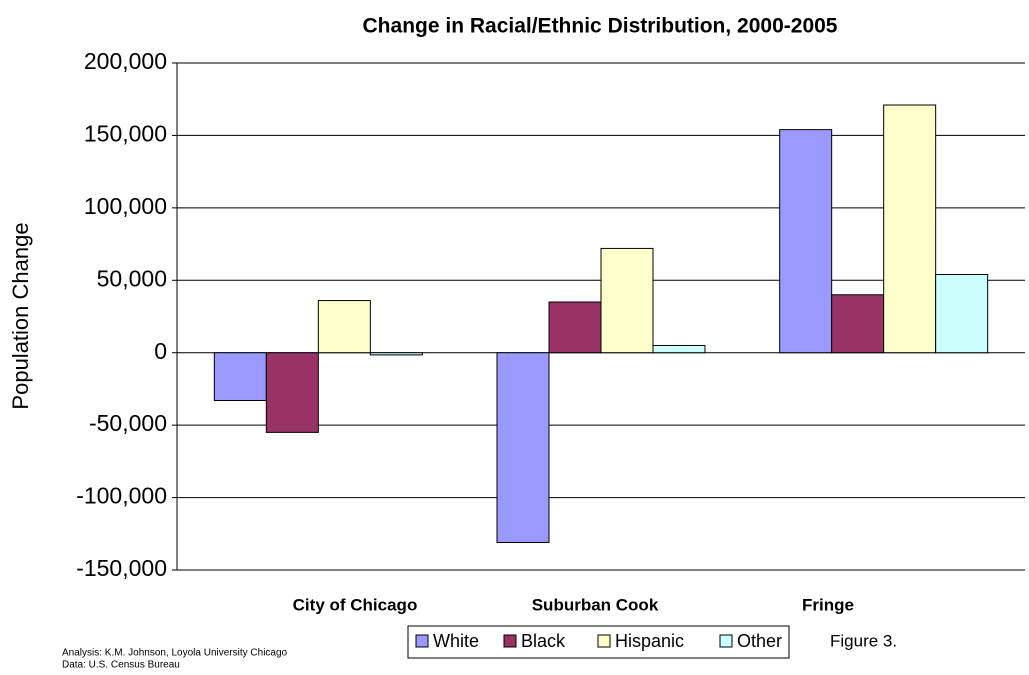 The image size is (1029, 675). Describe the element at coordinates (863, 640) in the screenshot. I see `figure-label: Figure 3.` at that location.